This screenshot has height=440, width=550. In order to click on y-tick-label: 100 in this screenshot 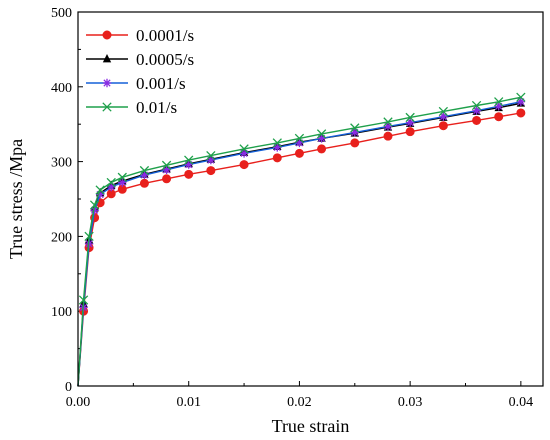, I will do `click(61, 312)`.